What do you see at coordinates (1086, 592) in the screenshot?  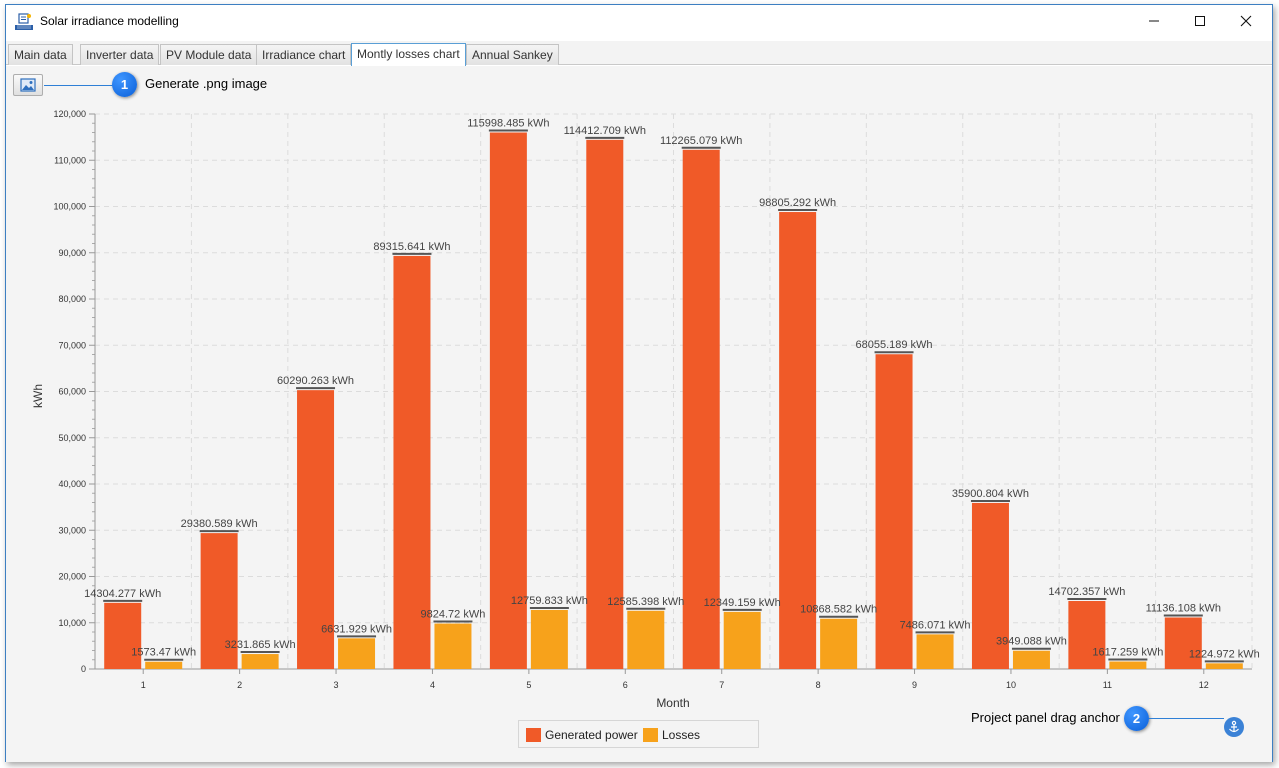 I see `data-label-generated: 14702.357 kWh` at bounding box center [1086, 592].